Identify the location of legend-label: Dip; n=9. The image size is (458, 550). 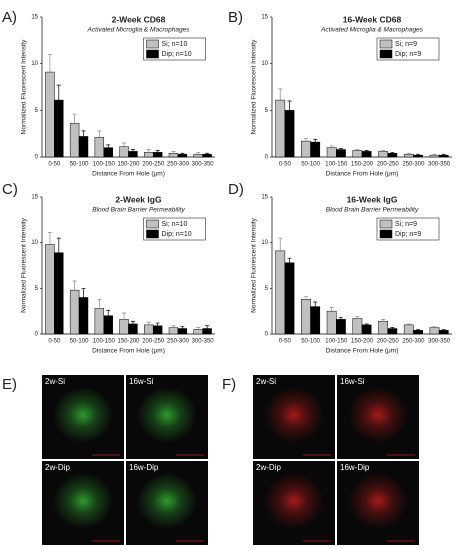
(408, 234).